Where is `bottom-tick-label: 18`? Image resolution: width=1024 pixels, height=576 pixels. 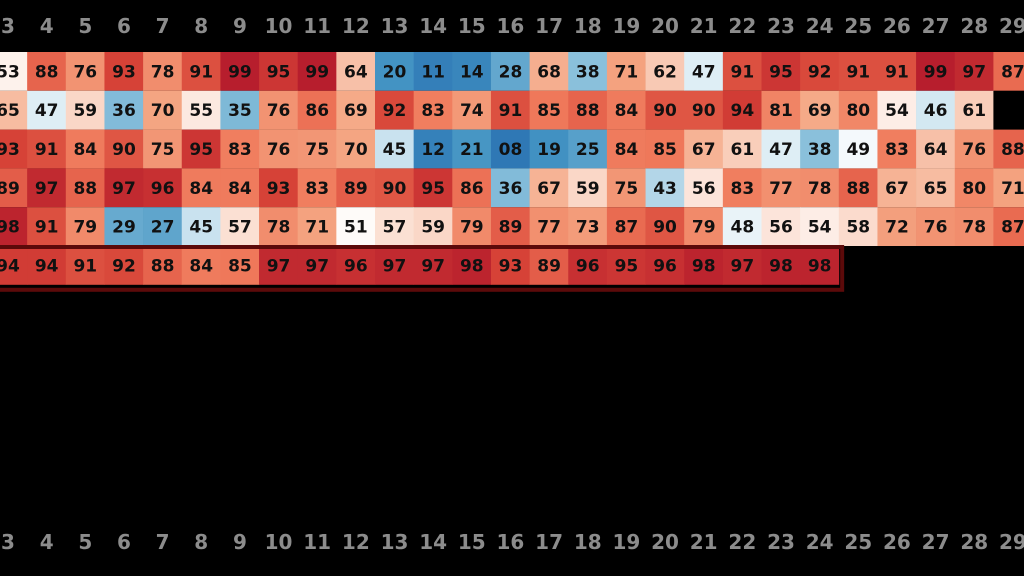 bottom-tick-label: 18 is located at coordinates (588, 542).